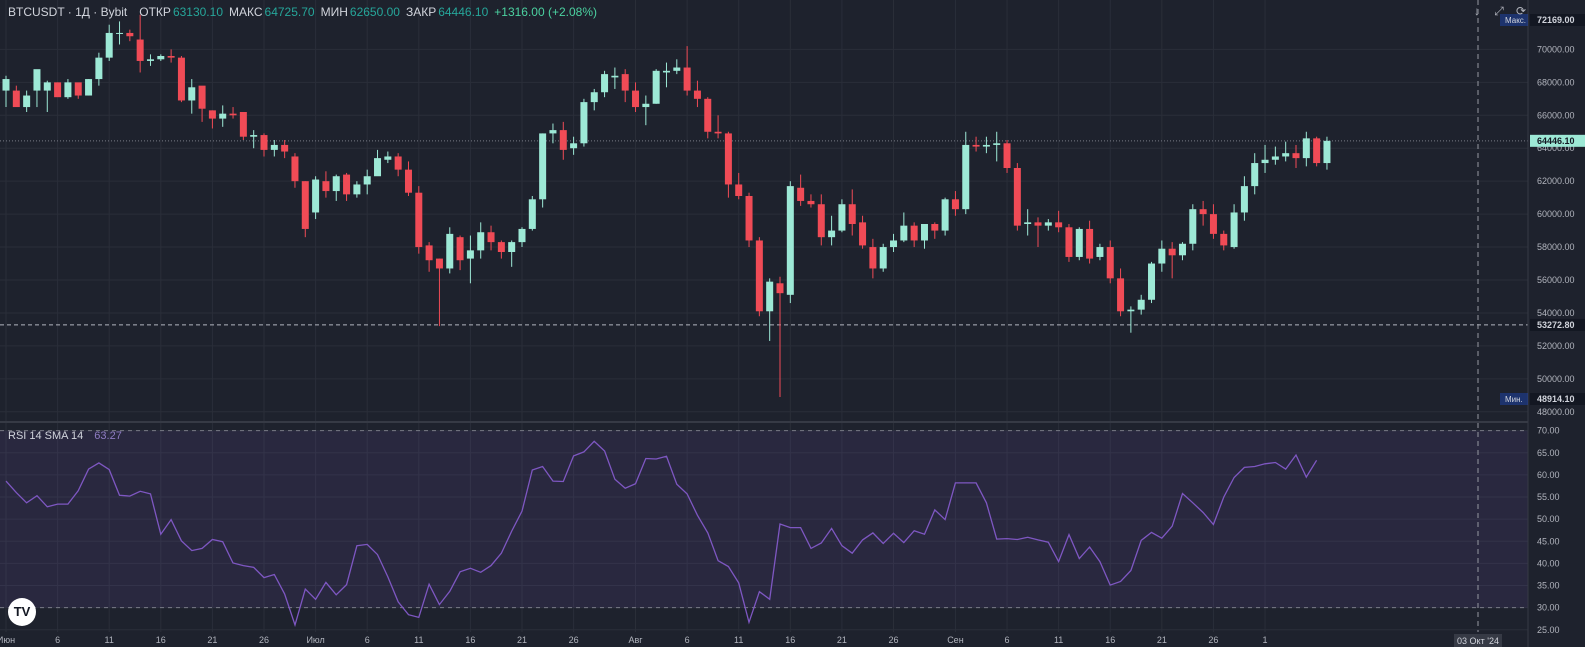 The width and height of the screenshot is (1585, 647). What do you see at coordinates (1556, 181) in the screenshot?
I see `price-tick-label: 62000.00` at bounding box center [1556, 181].